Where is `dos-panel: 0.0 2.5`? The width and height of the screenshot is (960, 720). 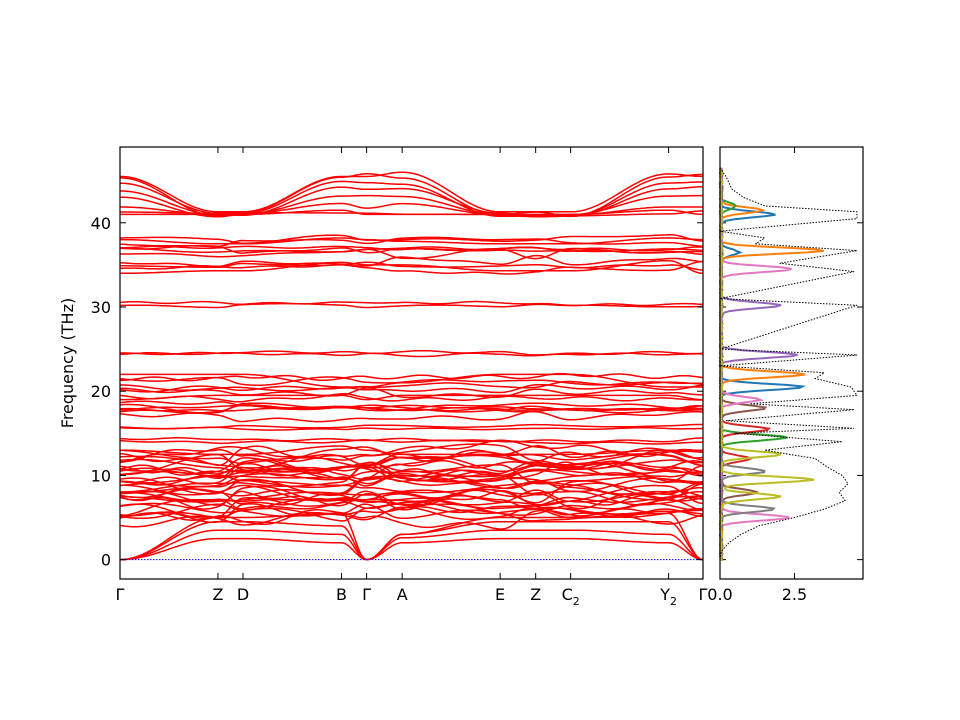 dos-panel: 0.0 2.5 is located at coordinates (785, 375).